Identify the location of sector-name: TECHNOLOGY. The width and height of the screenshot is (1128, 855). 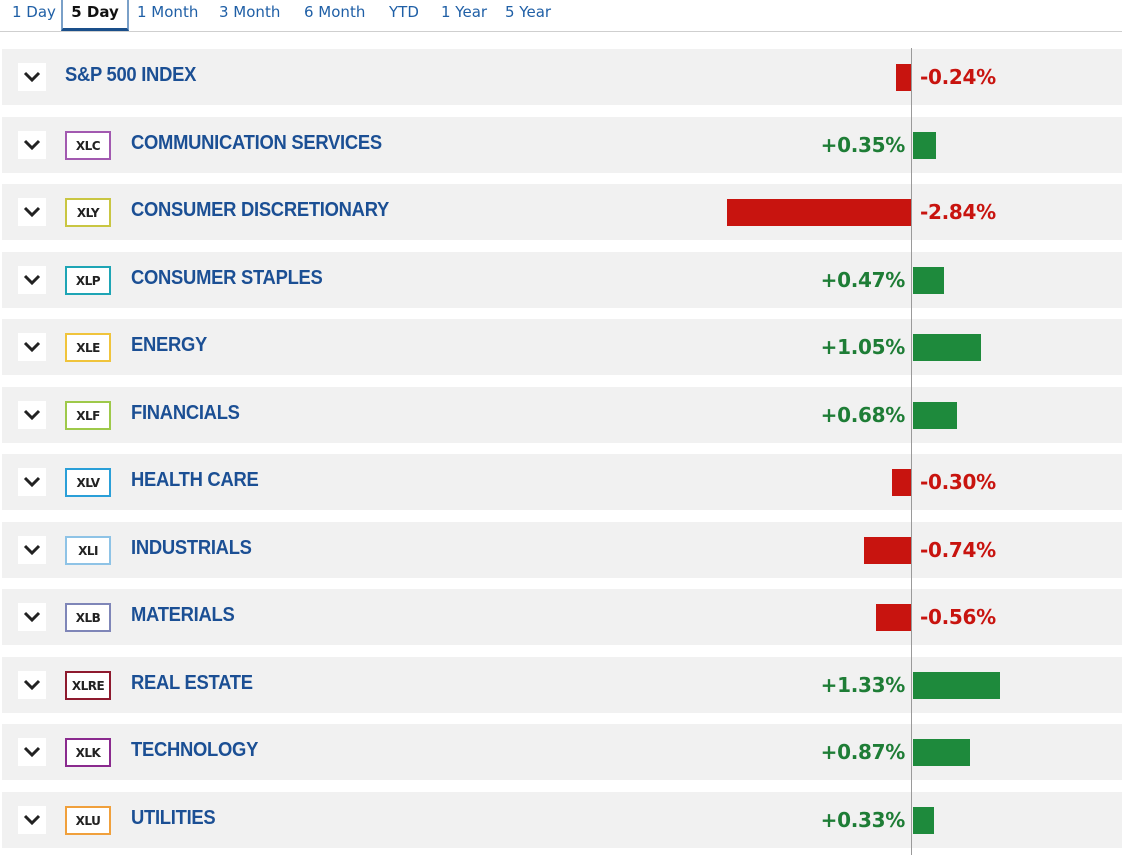
(195, 750).